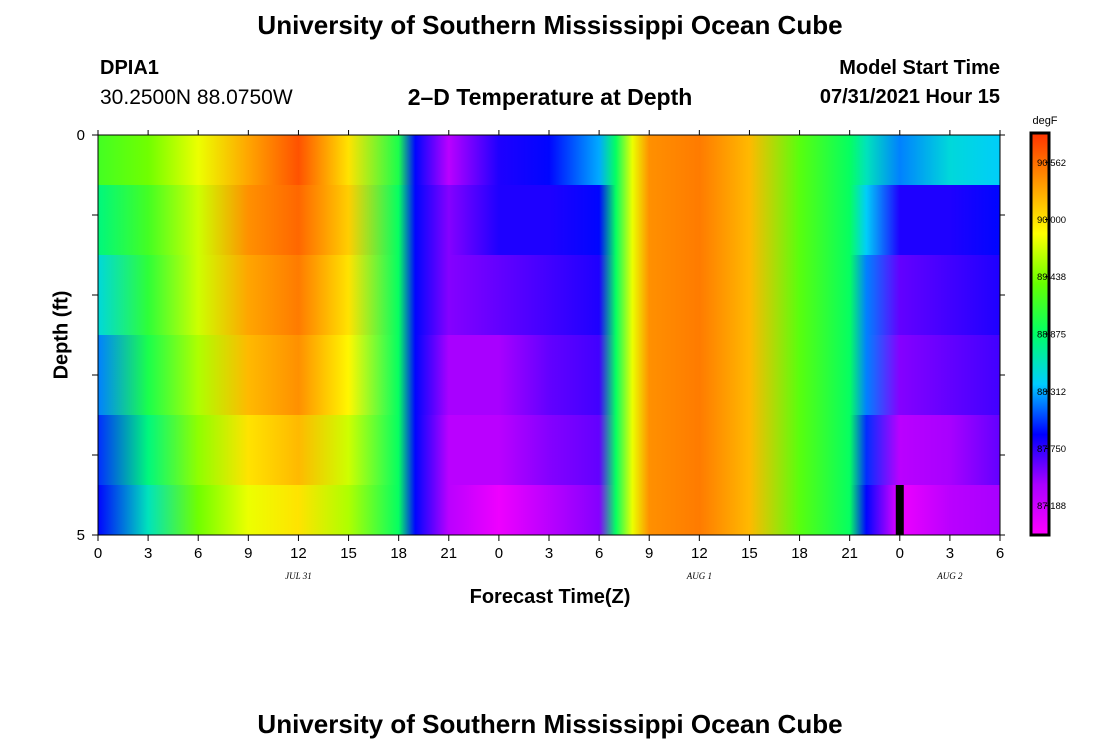 This screenshot has width=1100, height=750. What do you see at coordinates (196, 97) in the screenshot?
I see `station-coordinates: 30.2500N 88.0750W` at bounding box center [196, 97].